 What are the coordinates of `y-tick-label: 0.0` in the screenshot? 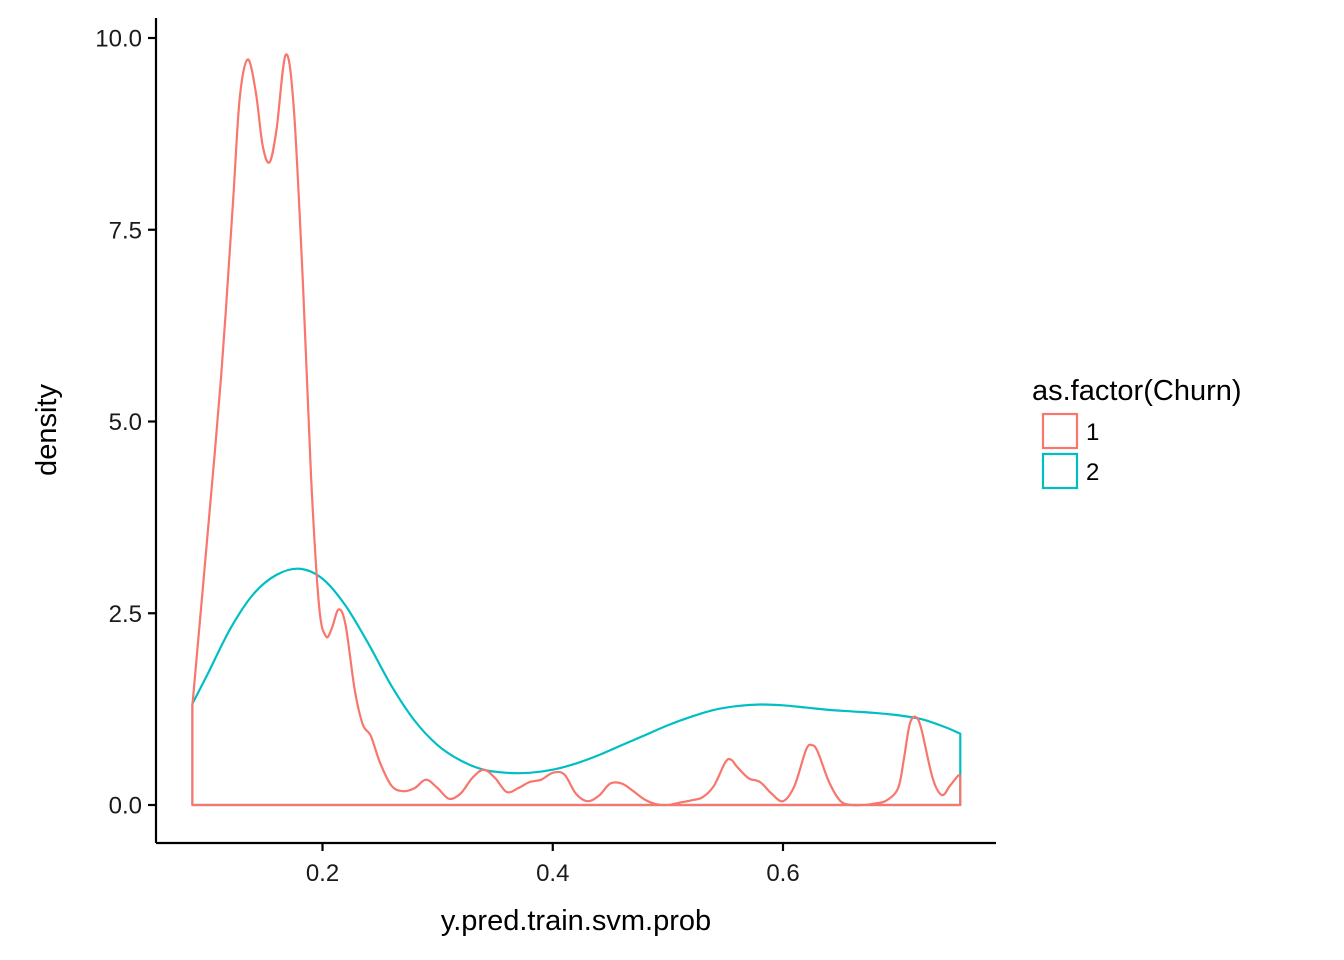 It's located at (125, 806).